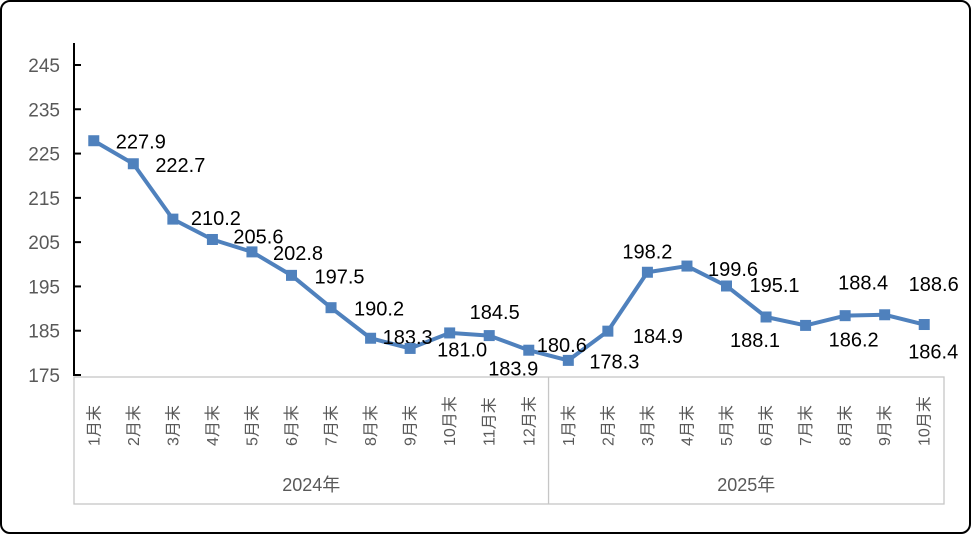 The image size is (971, 534). What do you see at coordinates (141, 143) in the screenshot?
I see `data-label: 227.9` at bounding box center [141, 143].